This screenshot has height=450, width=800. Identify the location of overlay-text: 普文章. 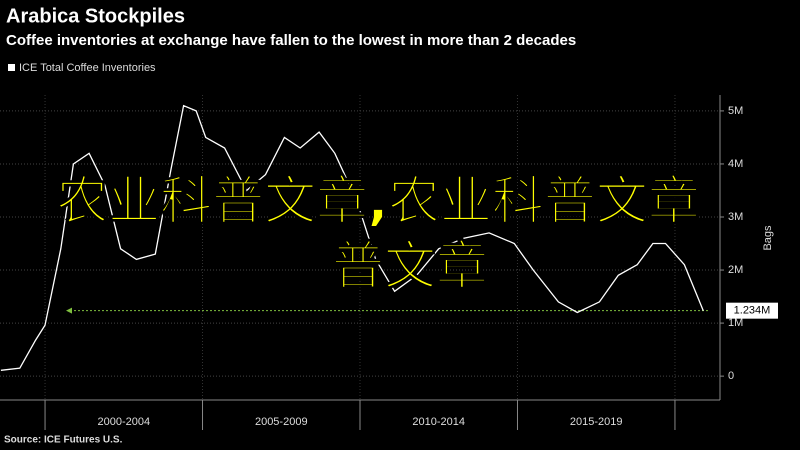
(410, 267).